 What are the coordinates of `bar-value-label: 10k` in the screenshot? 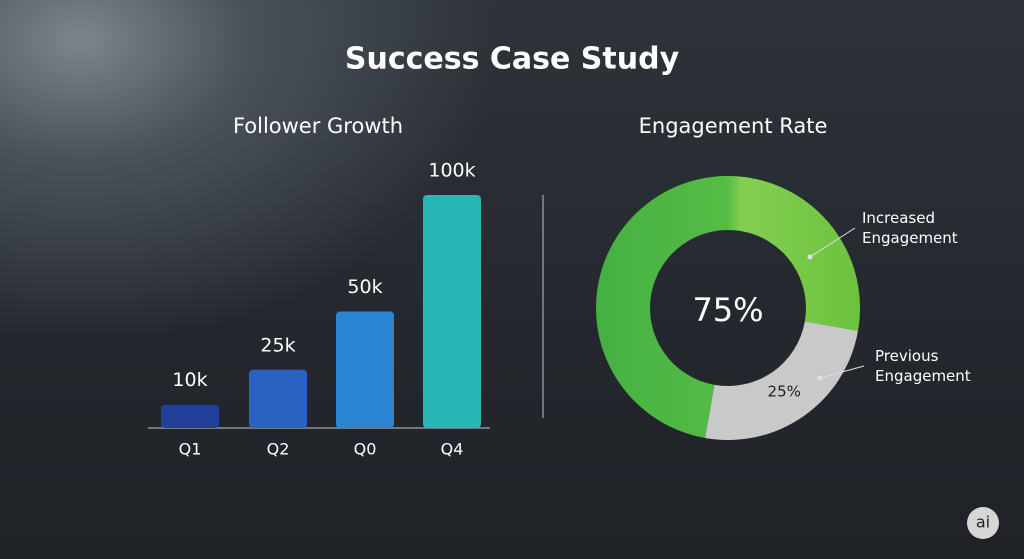 It's located at (189, 380).